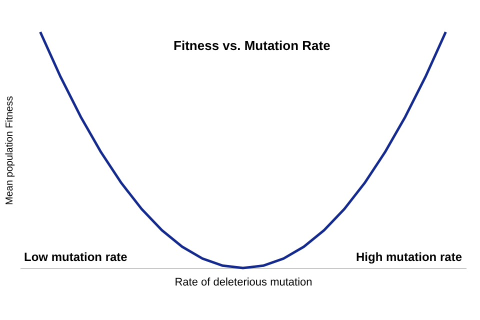 The height and width of the screenshot is (320, 480). Describe the element at coordinates (409, 257) in the screenshot. I see `annotation: High mutation rate` at that location.